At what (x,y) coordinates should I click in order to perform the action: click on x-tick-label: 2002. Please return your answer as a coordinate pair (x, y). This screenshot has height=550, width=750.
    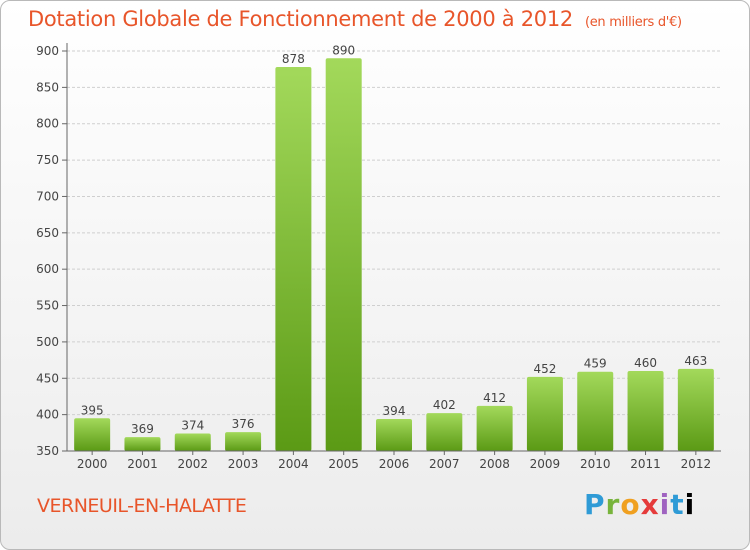
    Looking at the image, I should click on (192, 464).